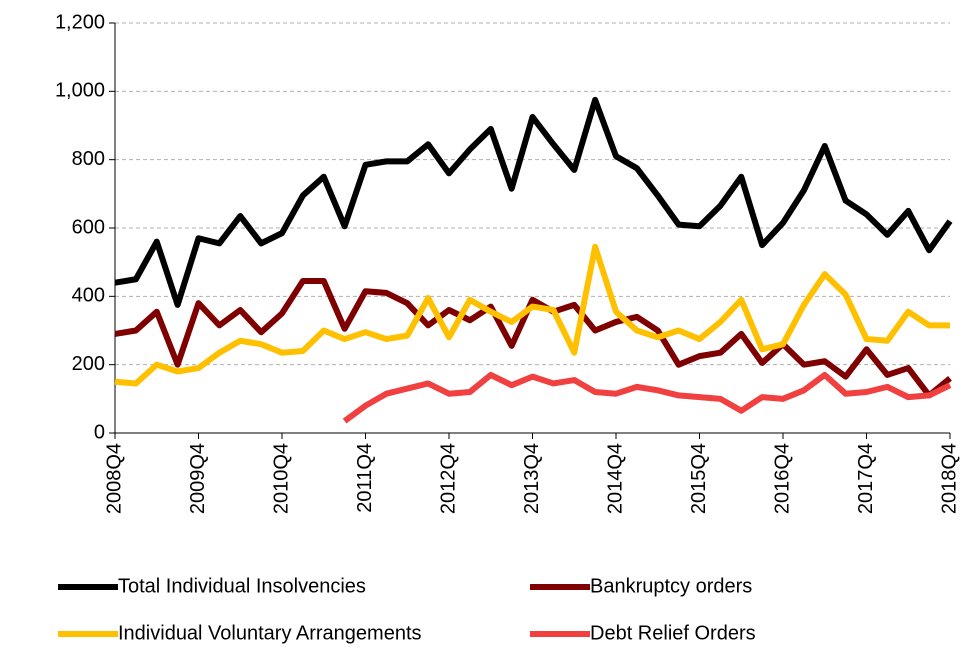 The image size is (963, 649). Describe the element at coordinates (782, 478) in the screenshot. I see `x-tick-label: 2016Q4` at that location.